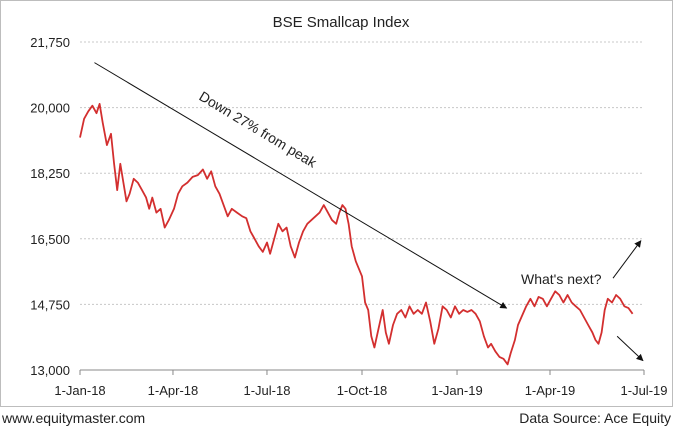 This screenshot has width=675, height=429. What do you see at coordinates (50, 173) in the screenshot?
I see `y-tick-label: 18,250` at bounding box center [50, 173].